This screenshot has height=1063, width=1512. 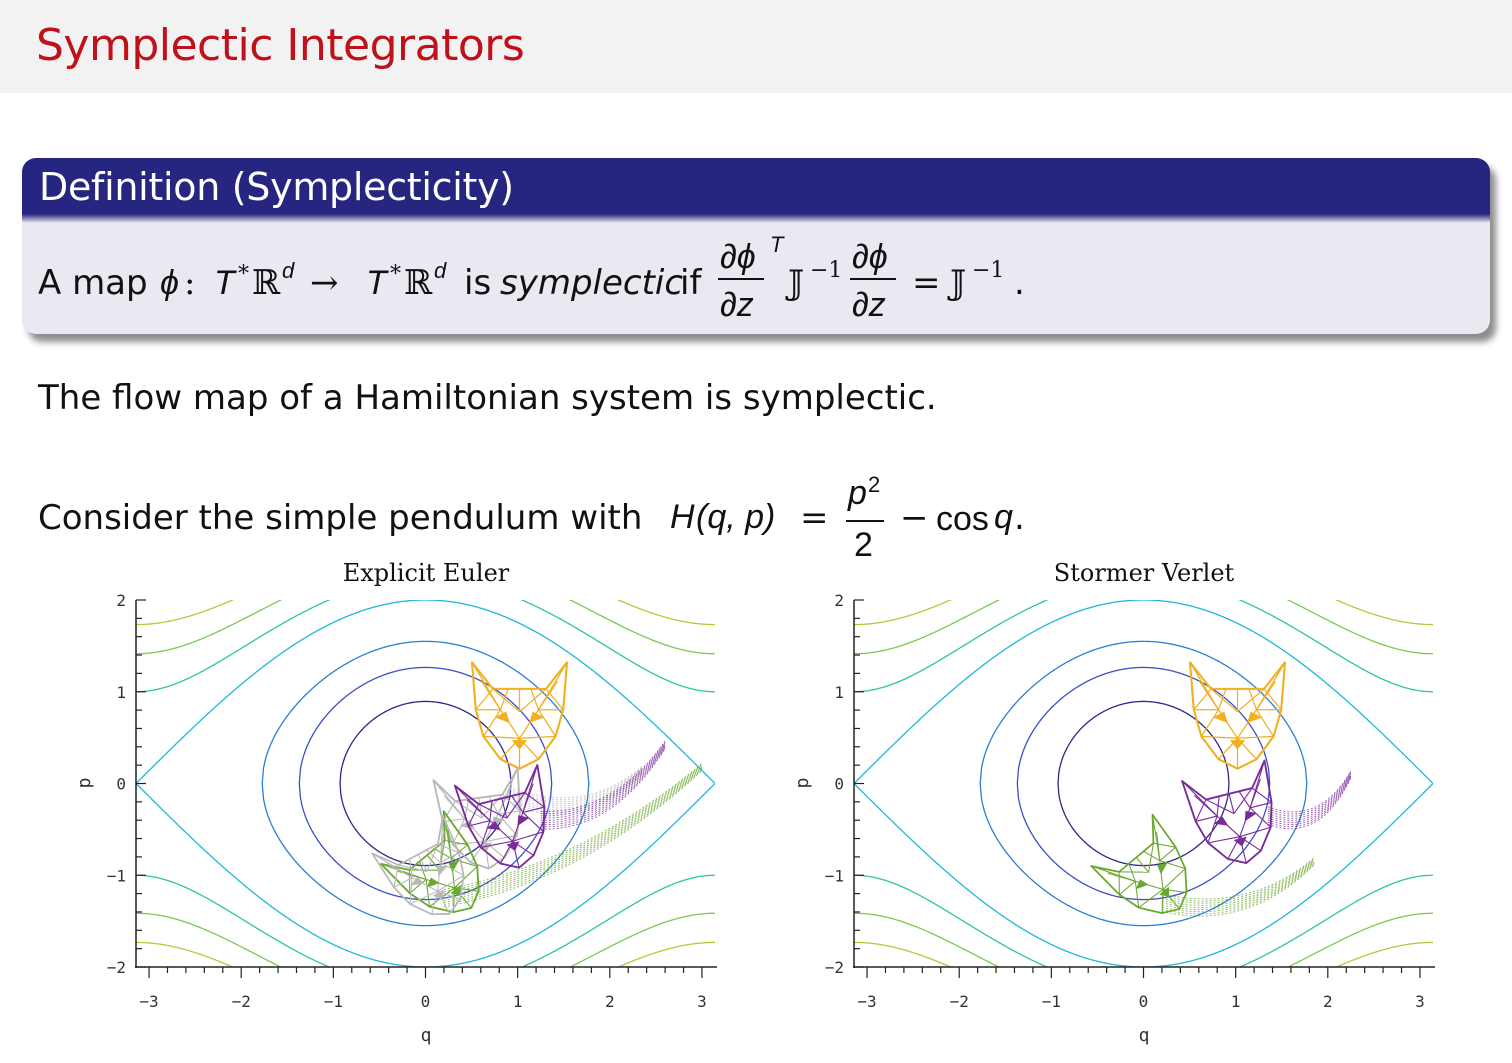 I want to click on pendulum-H: H, so click(x=682, y=517).